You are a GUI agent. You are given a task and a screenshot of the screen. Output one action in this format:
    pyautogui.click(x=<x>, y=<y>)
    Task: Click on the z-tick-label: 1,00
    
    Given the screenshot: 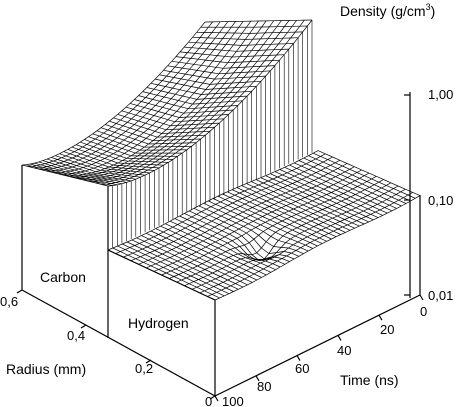 What is the action you would take?
    pyautogui.click(x=440, y=94)
    